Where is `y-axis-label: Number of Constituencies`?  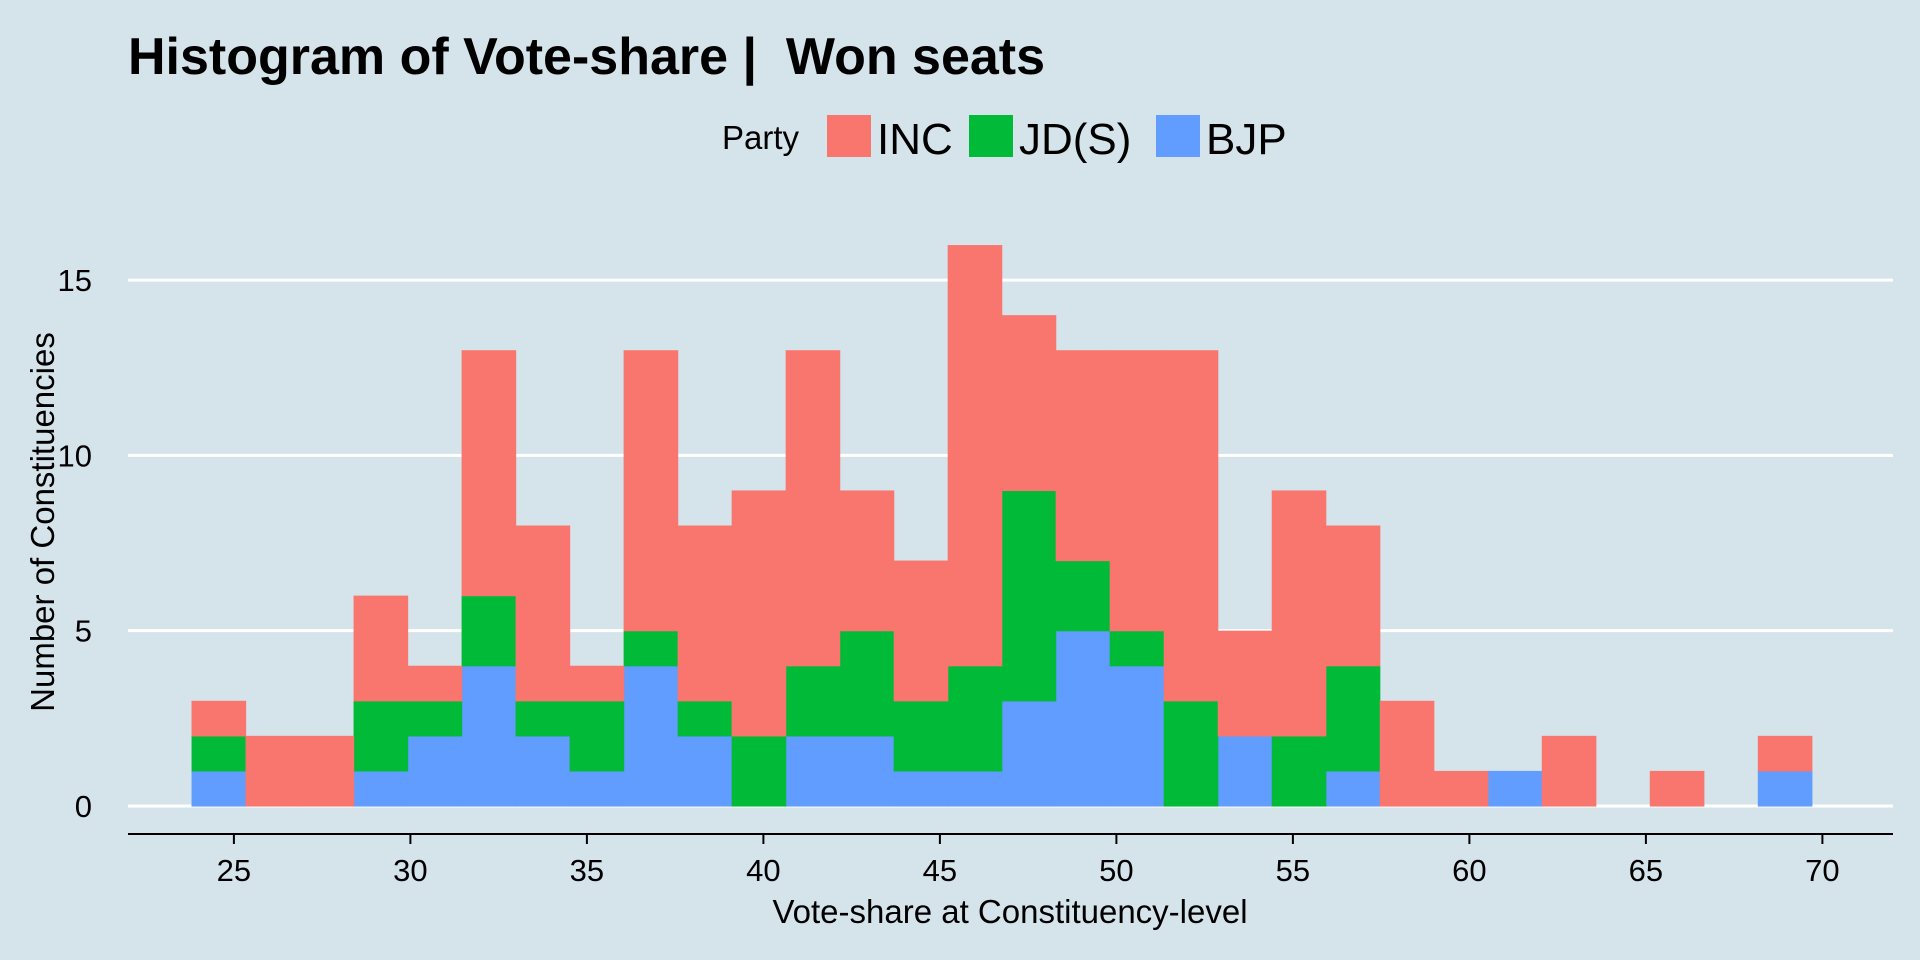 y-axis-label: Number of Constituencies is located at coordinates (42, 522).